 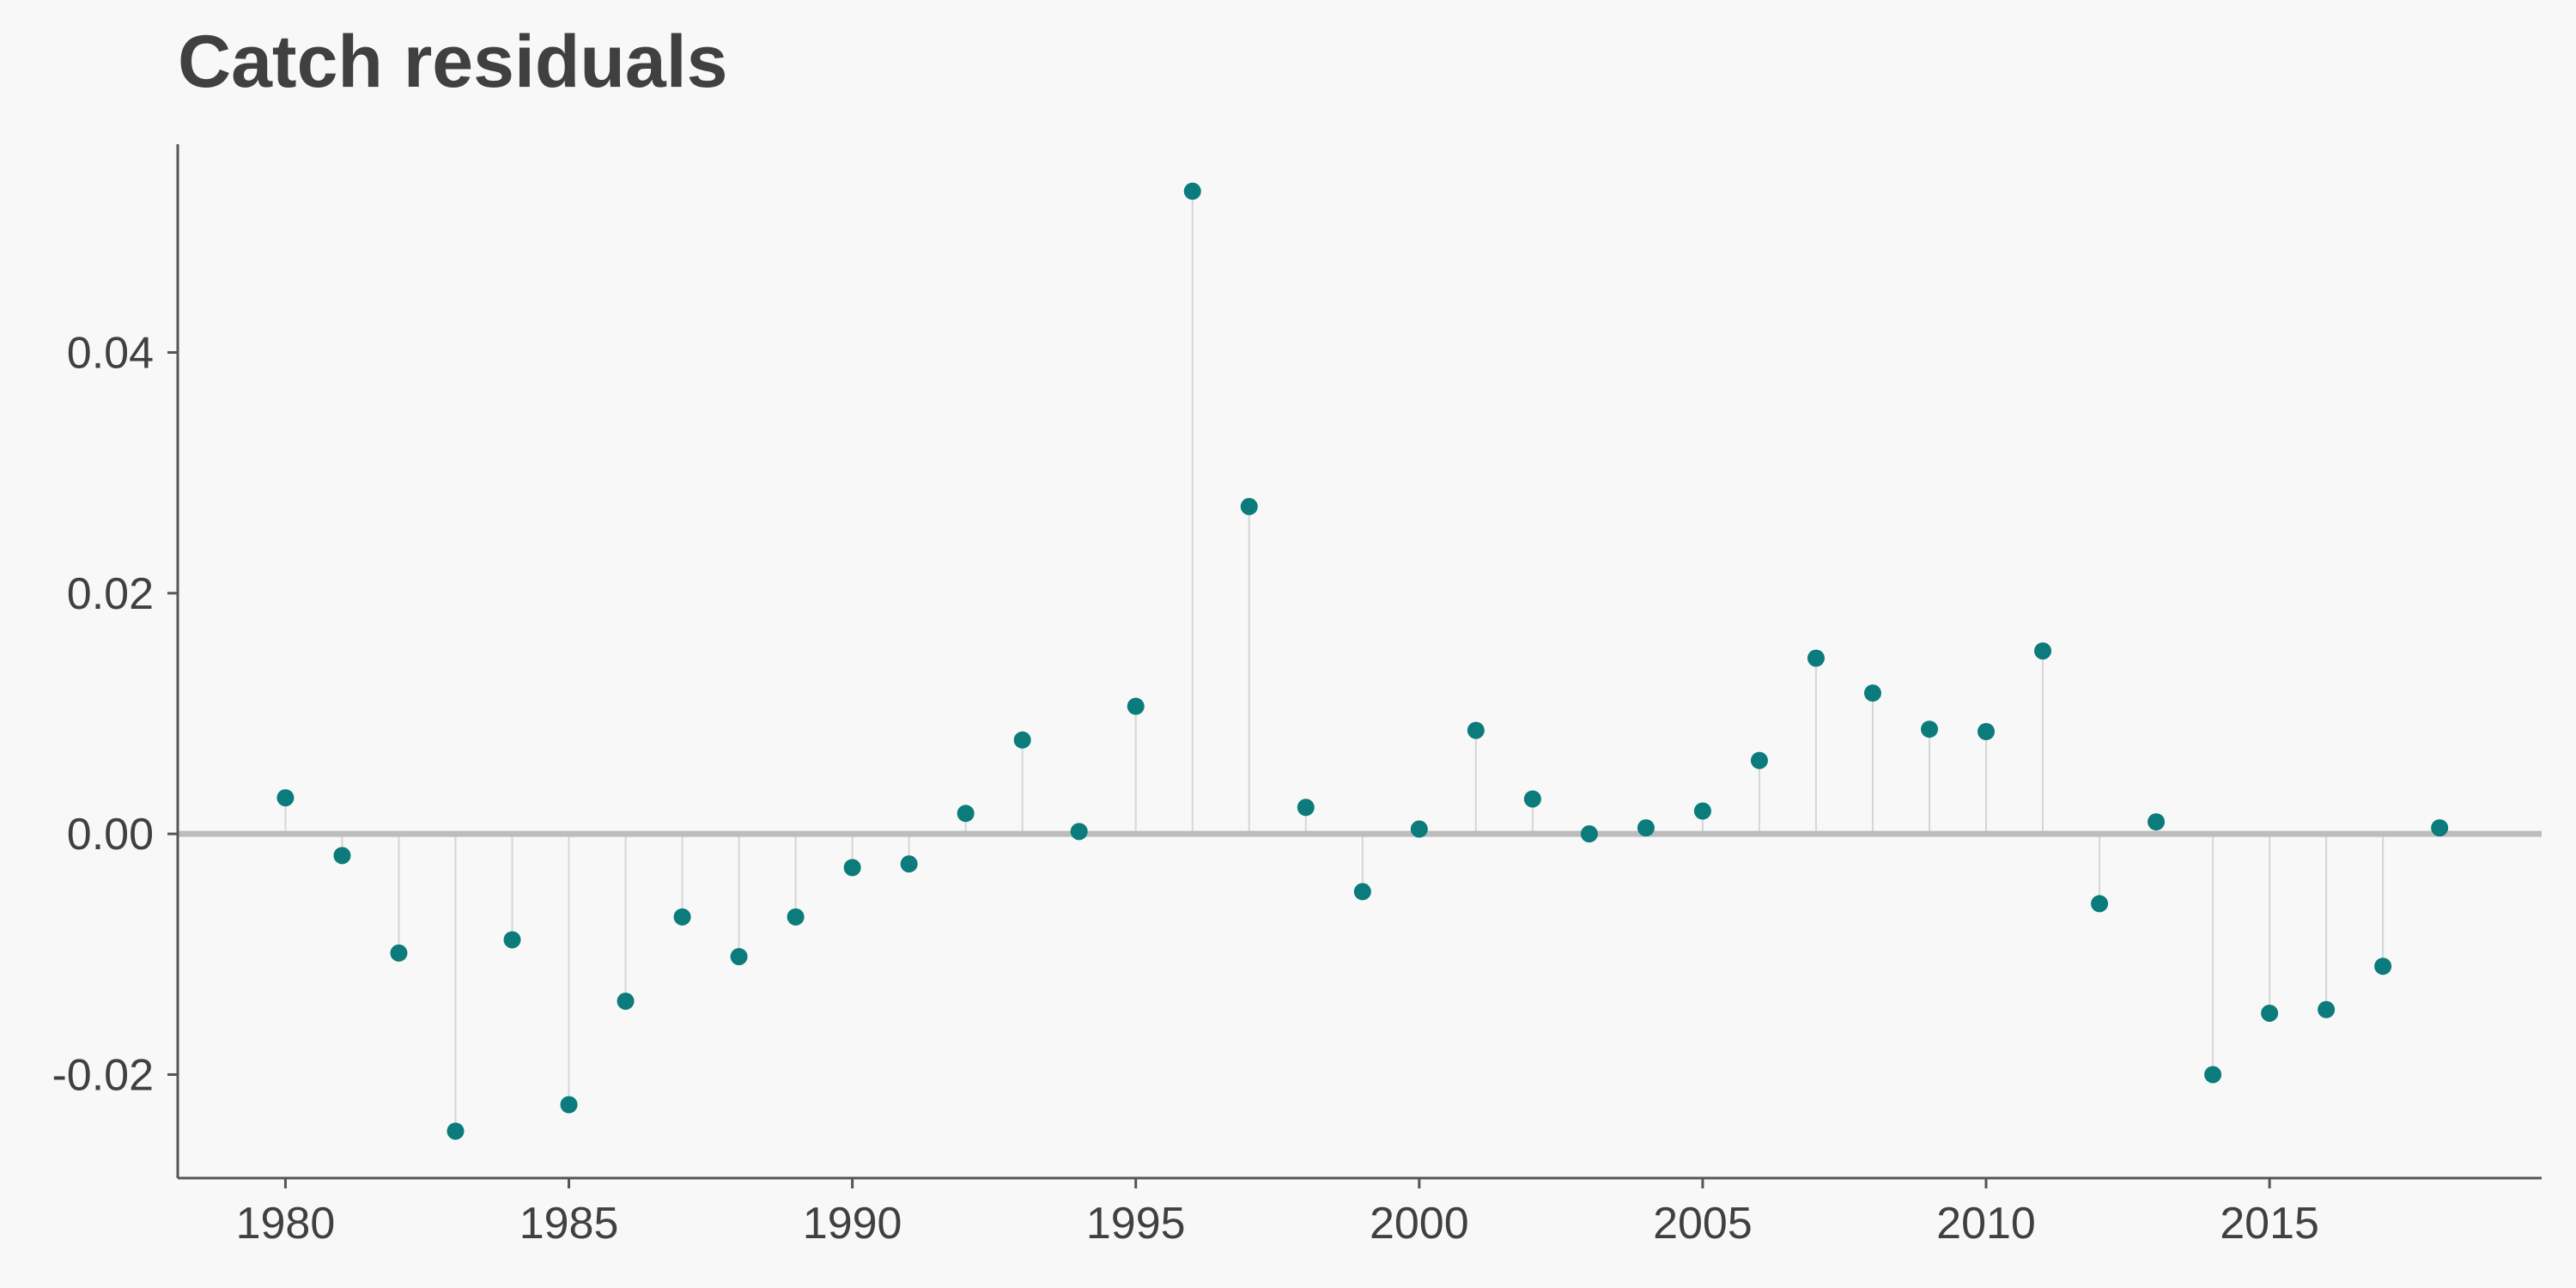 I want to click on data-point-1994, so click(x=1079, y=832).